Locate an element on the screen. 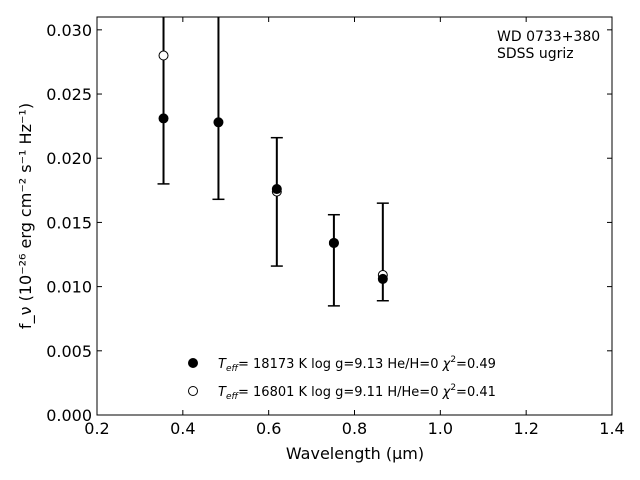 The height and width of the screenshot is (480, 640). x-tick-label: 0.4 is located at coordinates (182, 428).